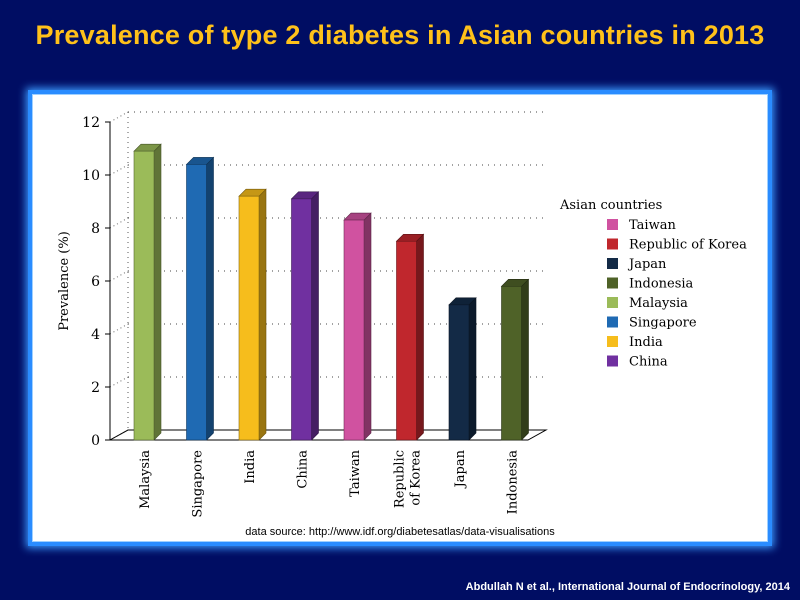  Describe the element at coordinates (416, 478) in the screenshot. I see `x-tick-label-5-1: of Korea` at that location.